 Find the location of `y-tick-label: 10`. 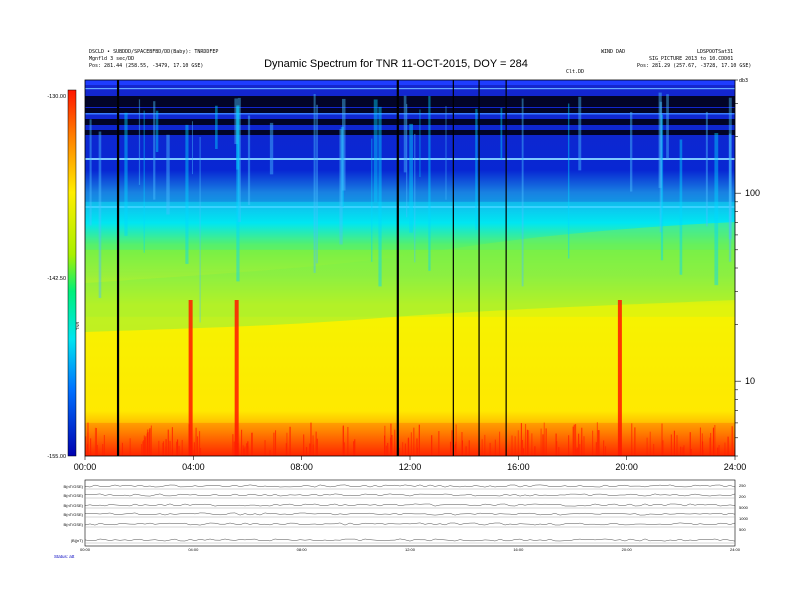

y-tick-label: 10 is located at coordinates (750, 381).